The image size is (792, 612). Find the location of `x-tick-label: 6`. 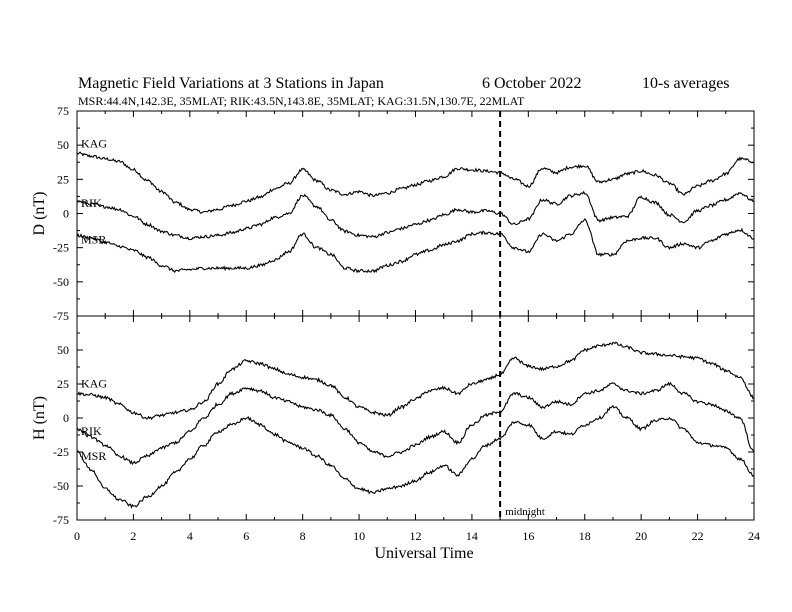

x-tick-label: 6 is located at coordinates (246, 536).